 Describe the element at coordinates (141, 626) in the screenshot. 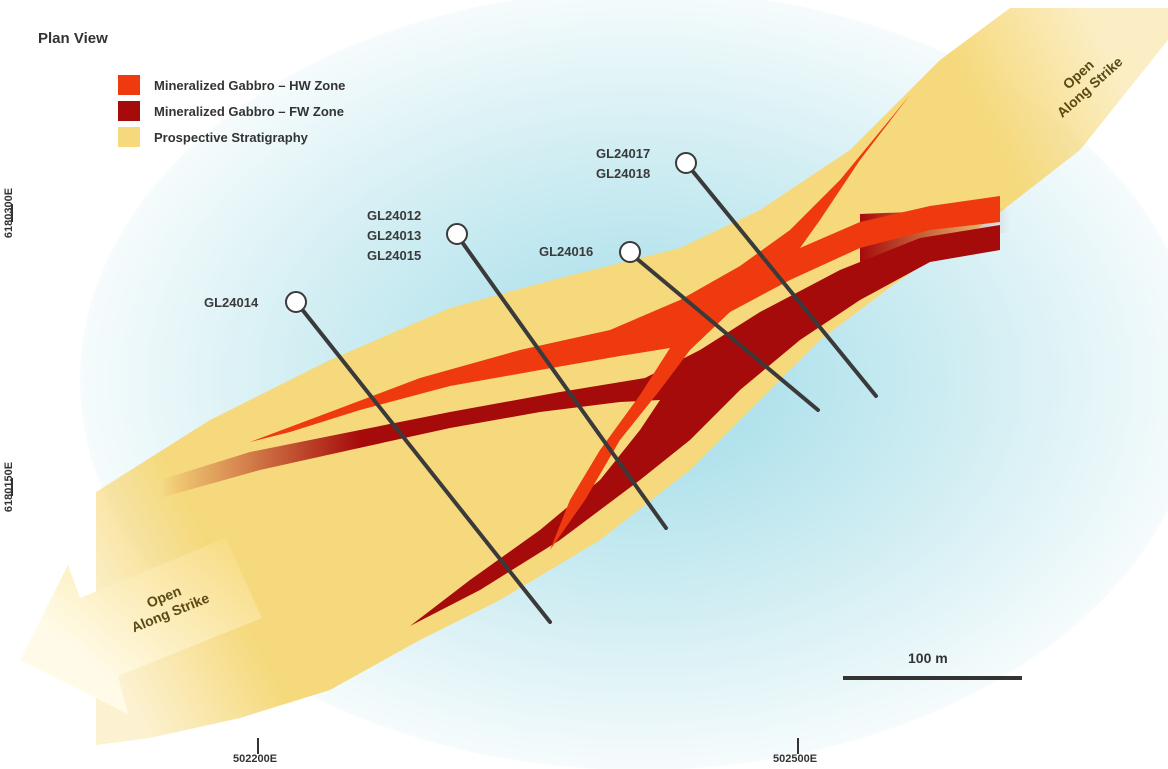

I see `open-along-strike-arrow-southwest` at that location.